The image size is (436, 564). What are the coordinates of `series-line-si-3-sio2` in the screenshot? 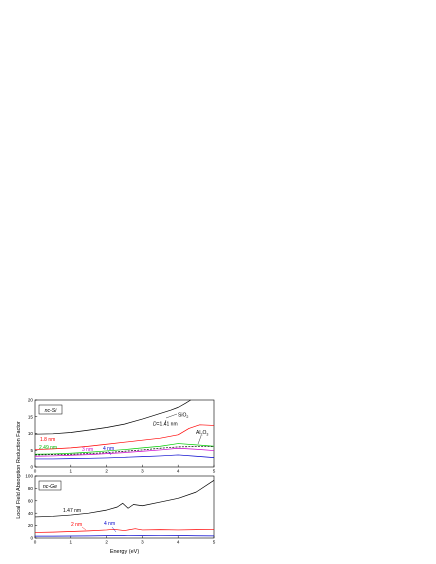 It's located at (124, 452).